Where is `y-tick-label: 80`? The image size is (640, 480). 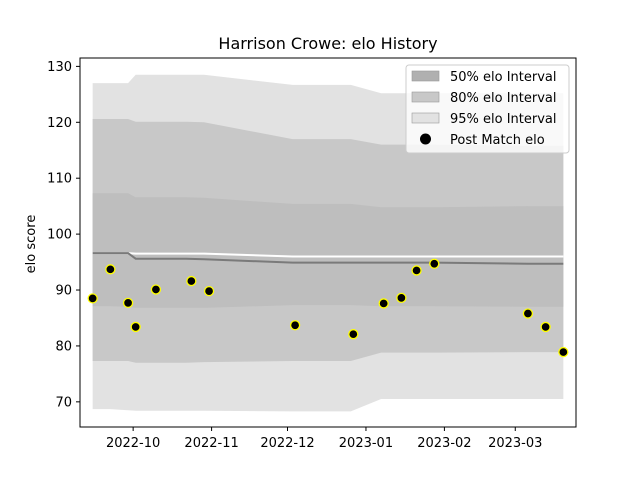
y-tick-label: 80 is located at coordinates (63, 346).